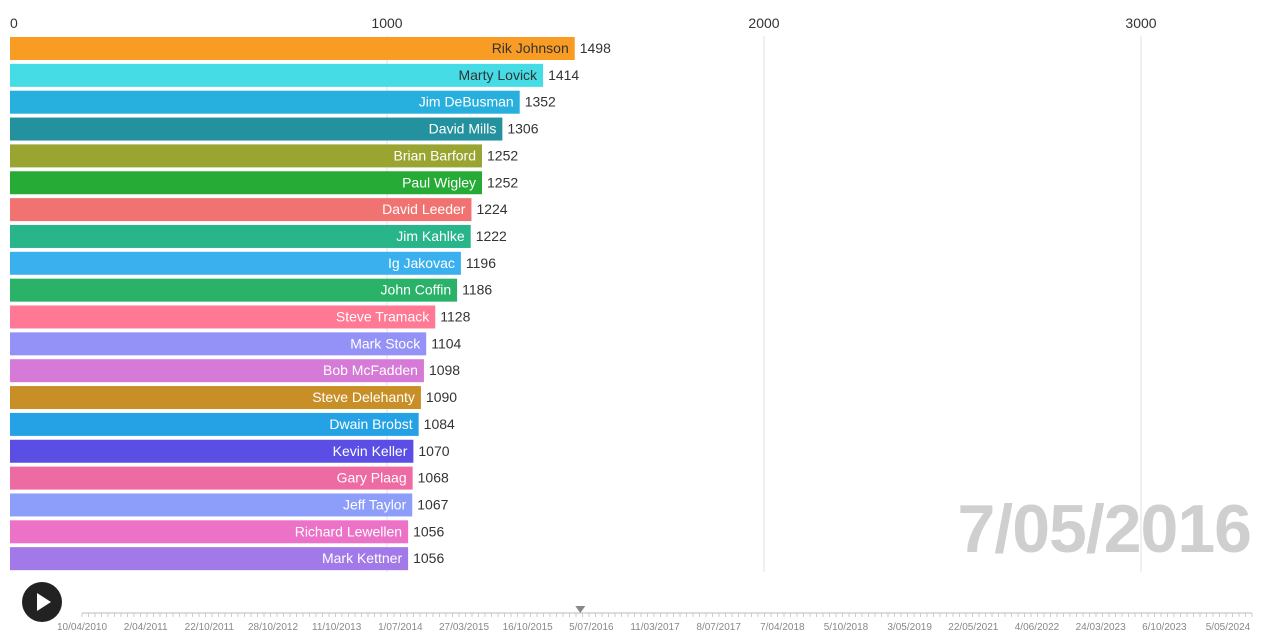 This screenshot has width=1261, height=639. I want to click on x-tick-label: 1000, so click(386, 23).